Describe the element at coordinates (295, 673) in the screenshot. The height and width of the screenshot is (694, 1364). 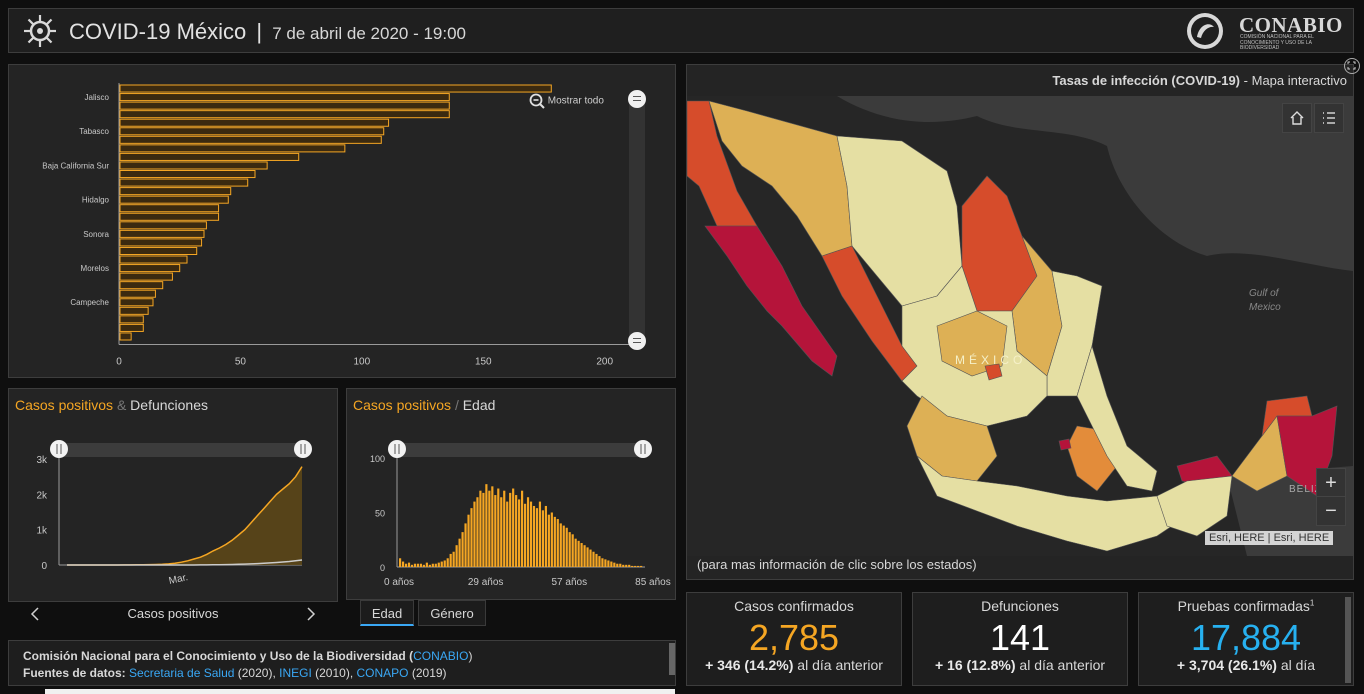
I see `source-inegi-link: INEGI` at that location.